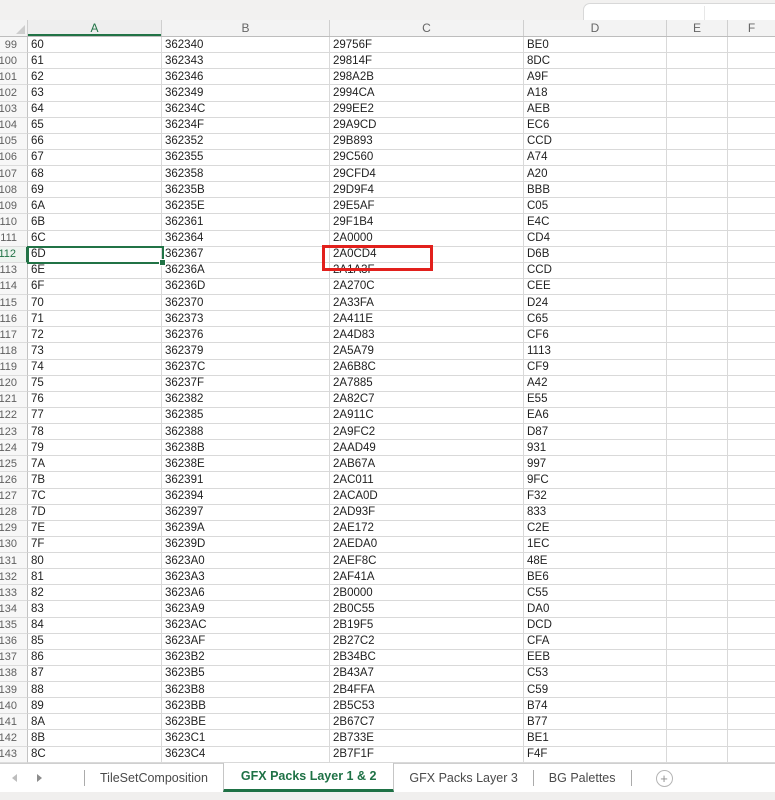  I want to click on cell-B121: 362382, so click(246, 399).